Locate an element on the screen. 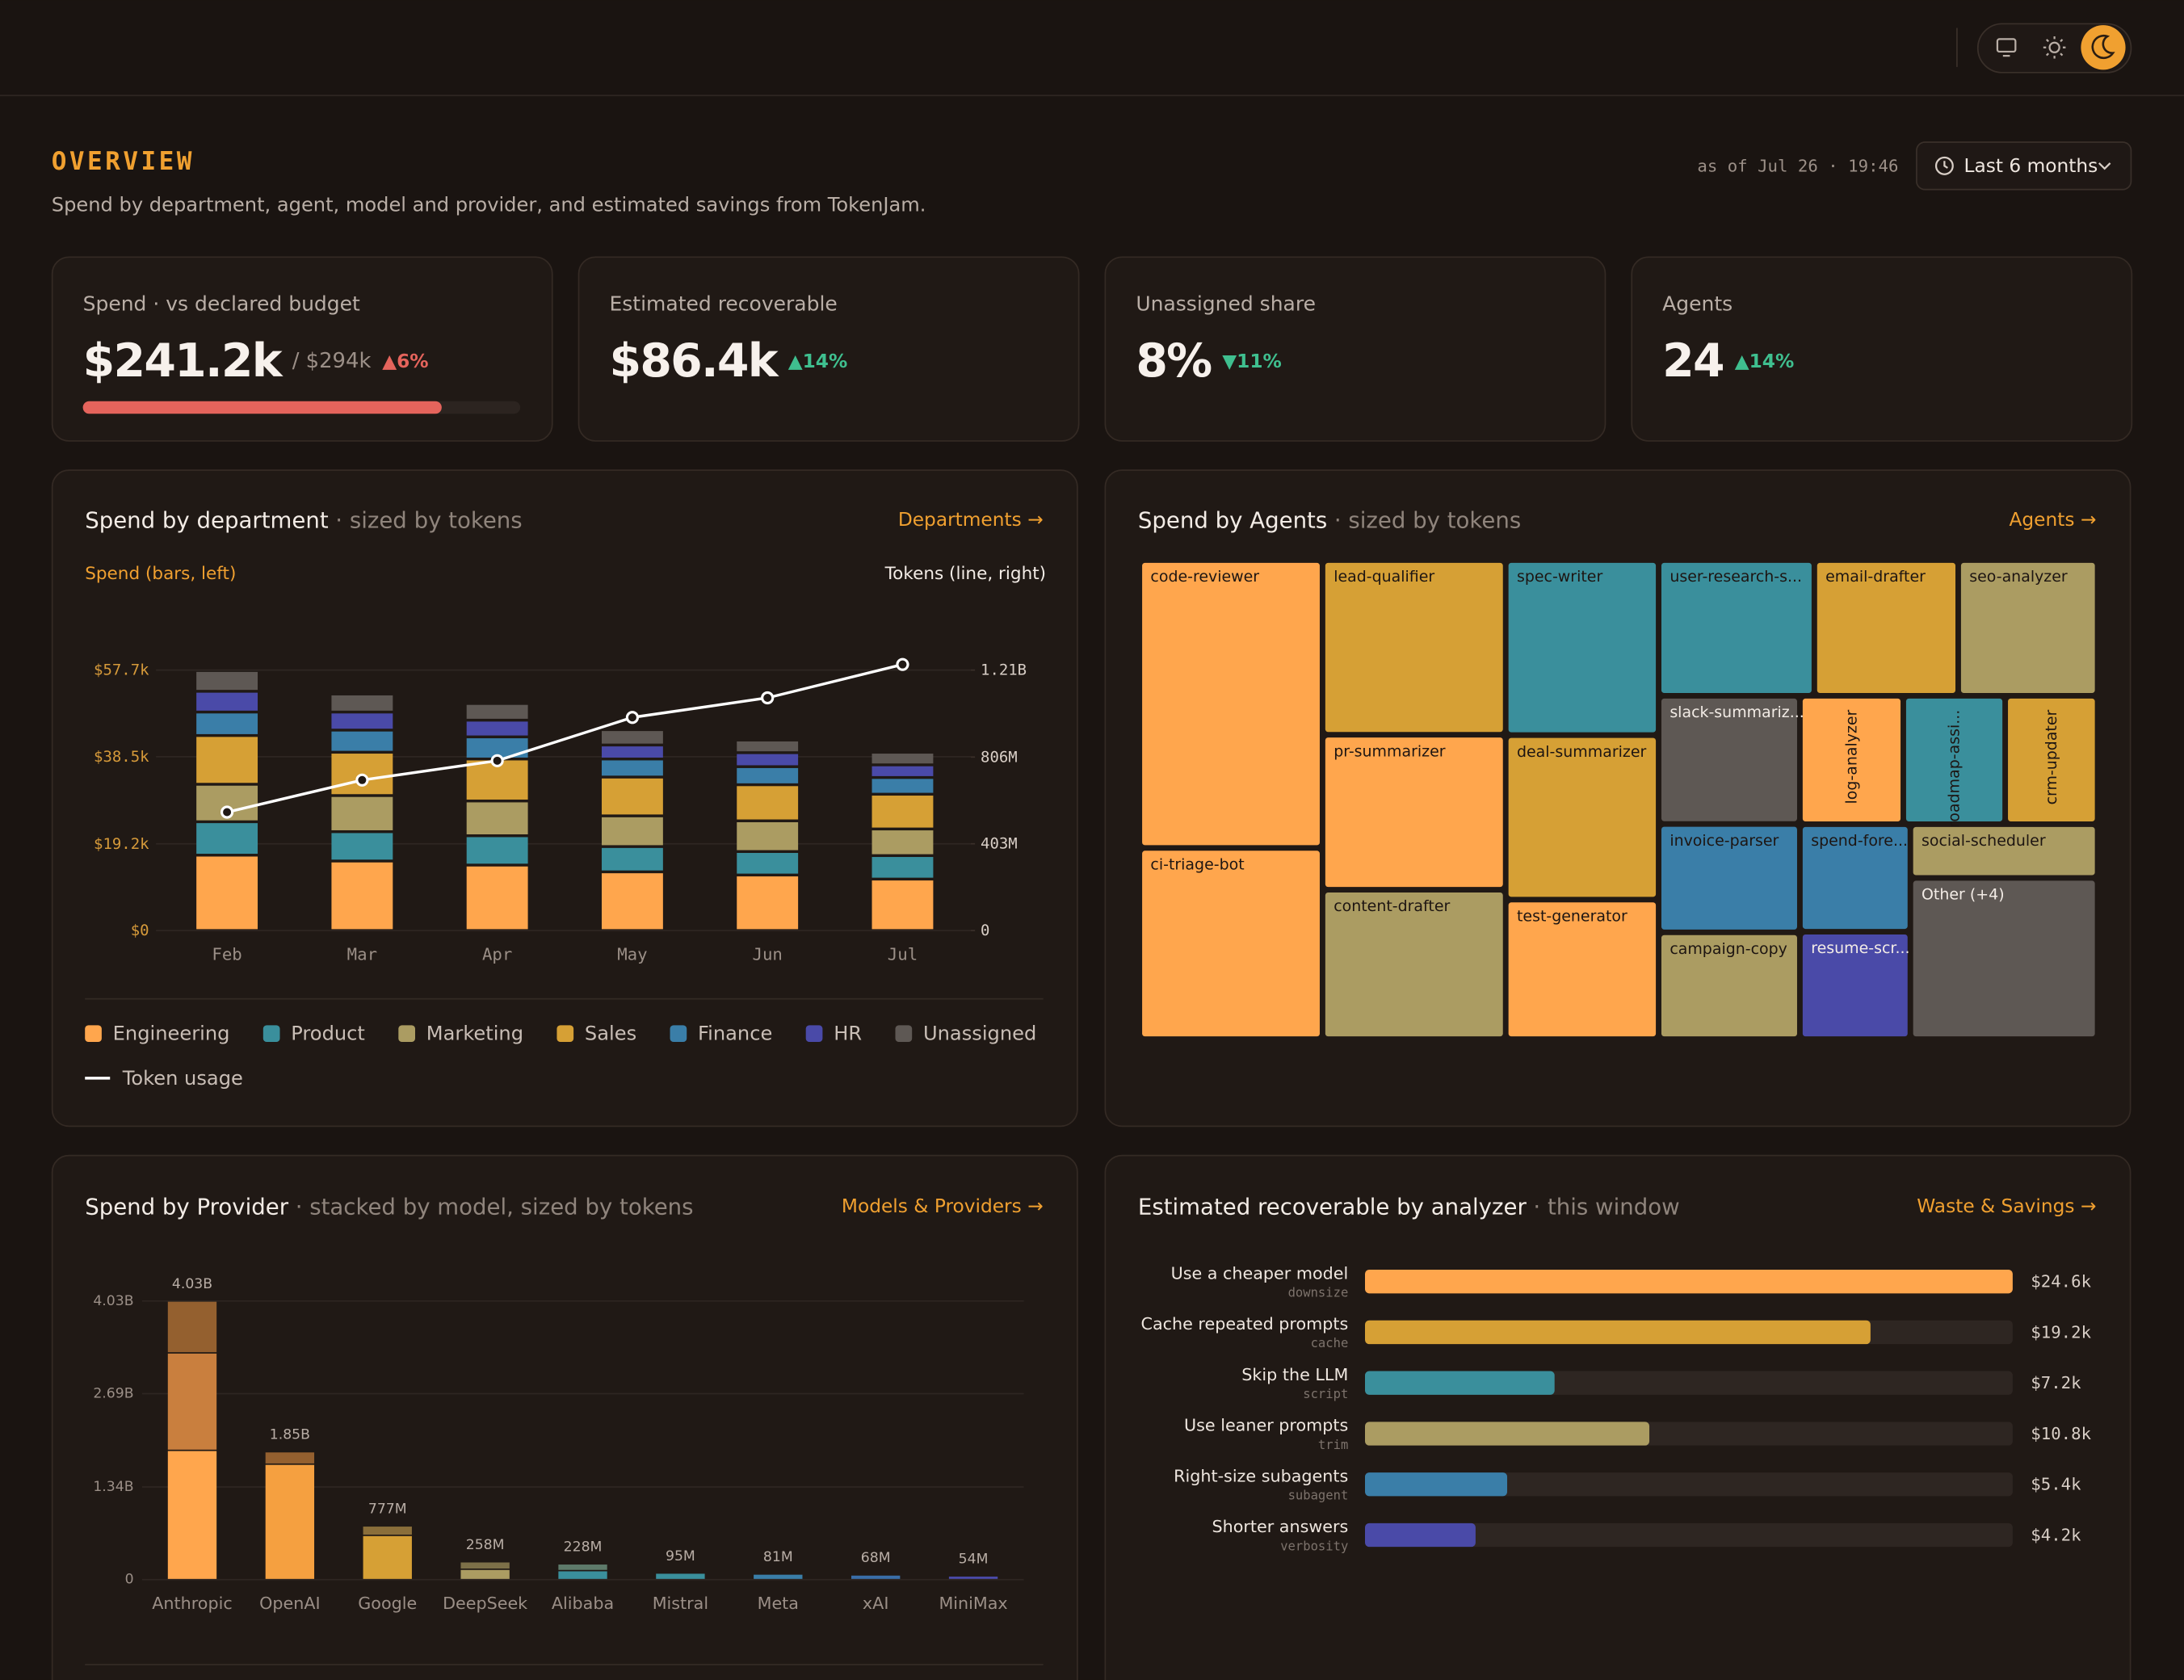 This screenshot has width=2184, height=1680. x-tick-label: Mar is located at coordinates (362, 954).